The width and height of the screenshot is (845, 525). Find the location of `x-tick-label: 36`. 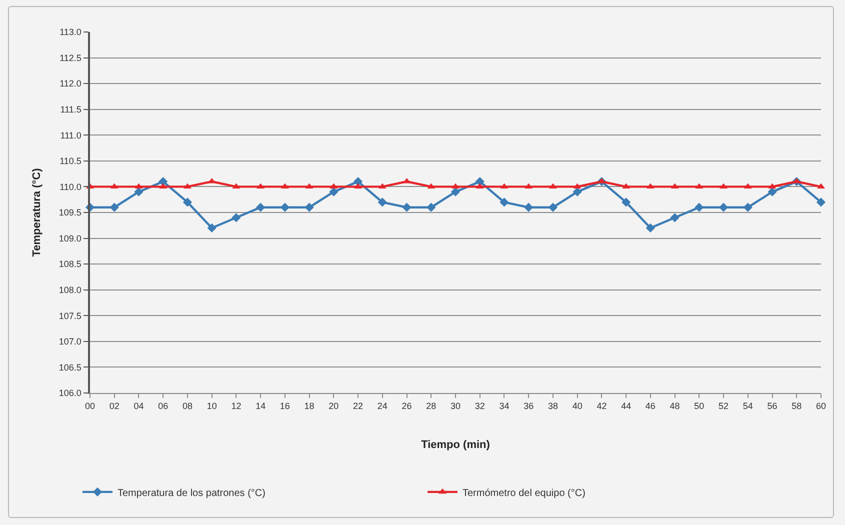

x-tick-label: 36 is located at coordinates (529, 405).